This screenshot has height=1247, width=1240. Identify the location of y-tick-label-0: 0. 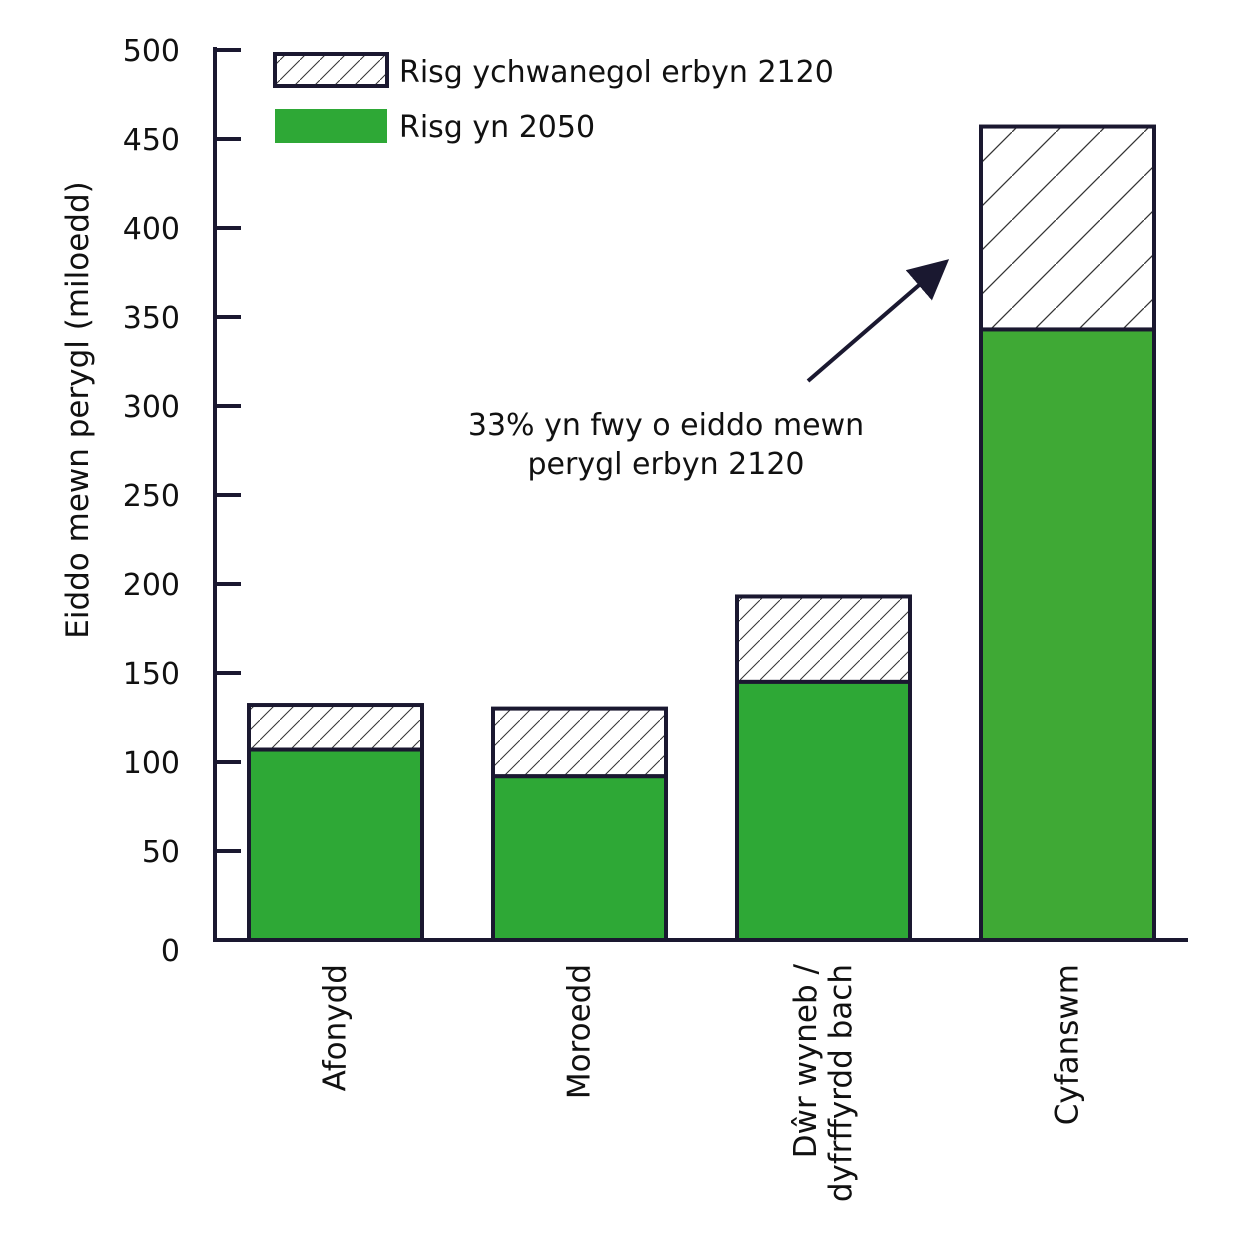
(170, 951).